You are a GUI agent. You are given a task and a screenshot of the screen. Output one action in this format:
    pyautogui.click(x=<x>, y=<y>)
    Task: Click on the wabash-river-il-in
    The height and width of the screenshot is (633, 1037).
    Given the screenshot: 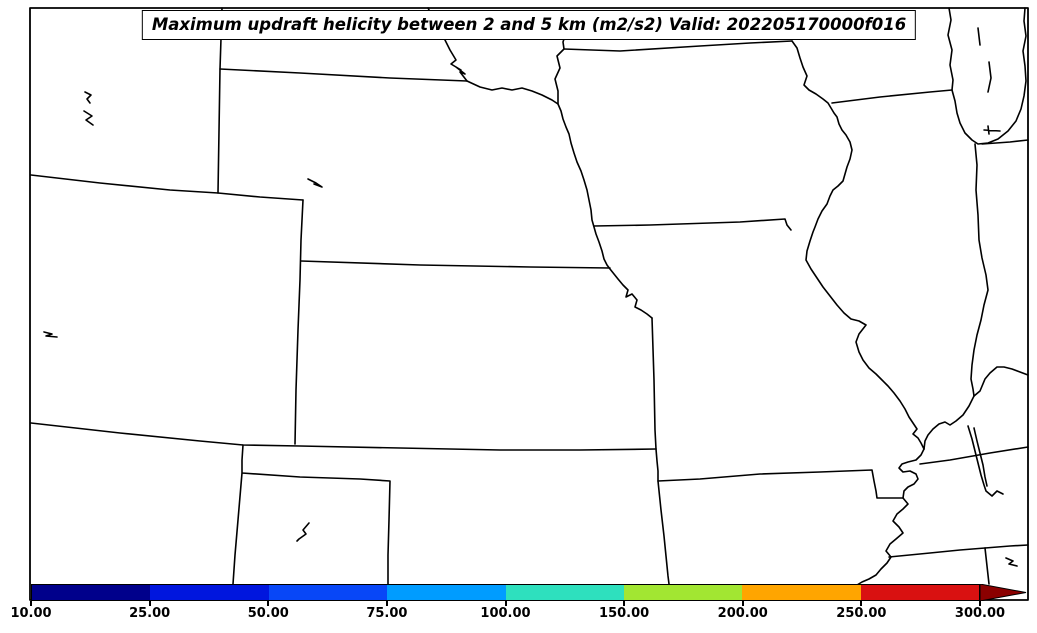 What is the action you would take?
    pyautogui.click(x=979, y=270)
    